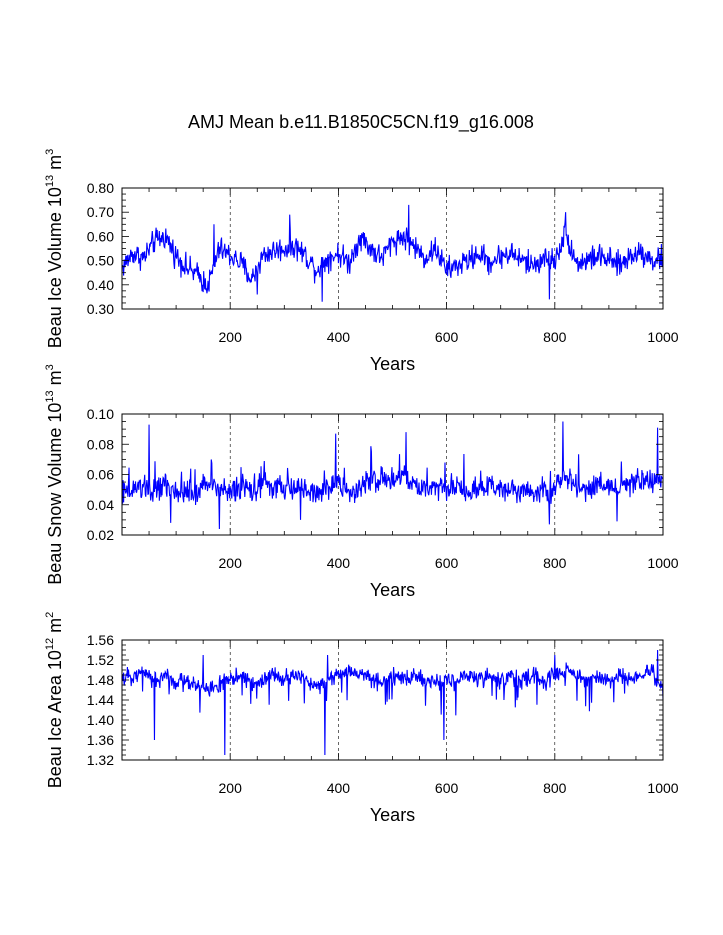 This screenshot has height=935, width=723. Describe the element at coordinates (54, 700) in the screenshot. I see `y-axis-label: Beau Ice Area 1012 m2` at that location.